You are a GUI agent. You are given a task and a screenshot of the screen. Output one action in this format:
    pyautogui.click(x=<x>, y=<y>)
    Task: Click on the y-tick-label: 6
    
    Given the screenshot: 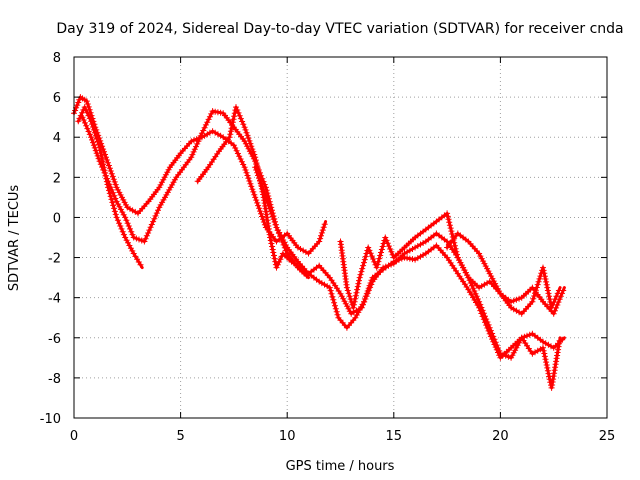 What is the action you would take?
    pyautogui.click(x=57, y=98)
    